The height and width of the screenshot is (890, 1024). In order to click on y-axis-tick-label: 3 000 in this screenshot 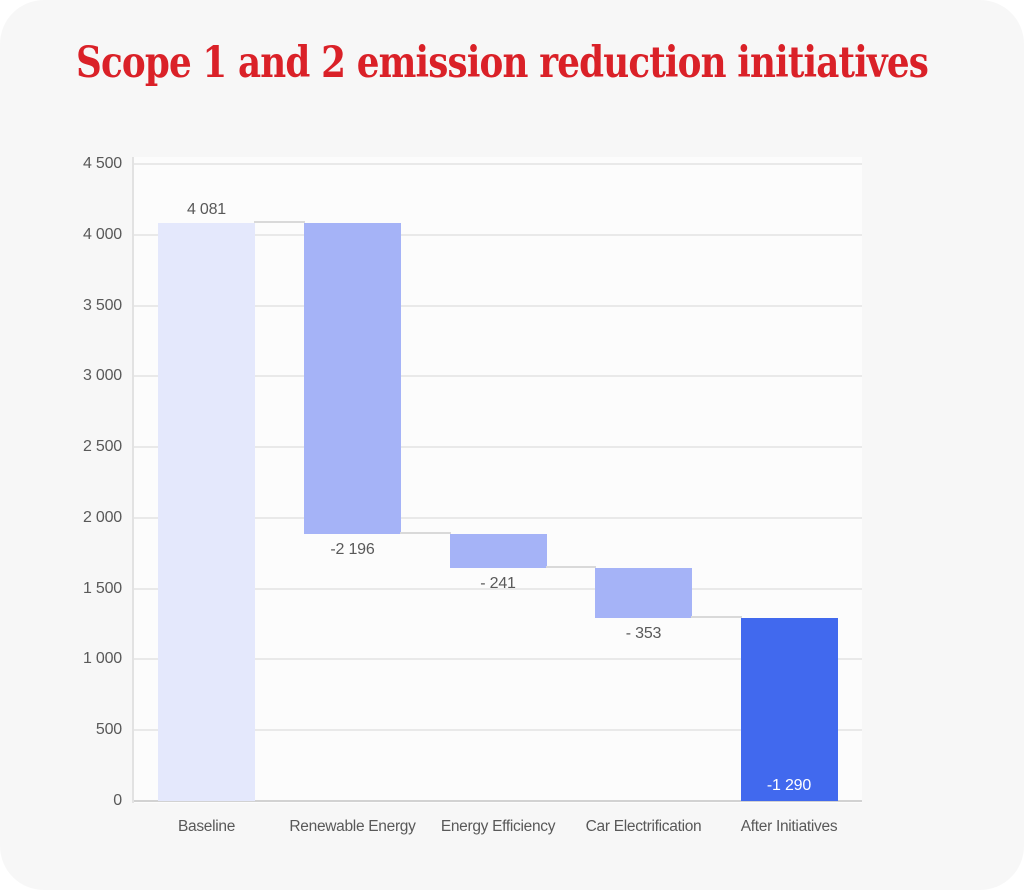, I will do `click(102, 375)`.